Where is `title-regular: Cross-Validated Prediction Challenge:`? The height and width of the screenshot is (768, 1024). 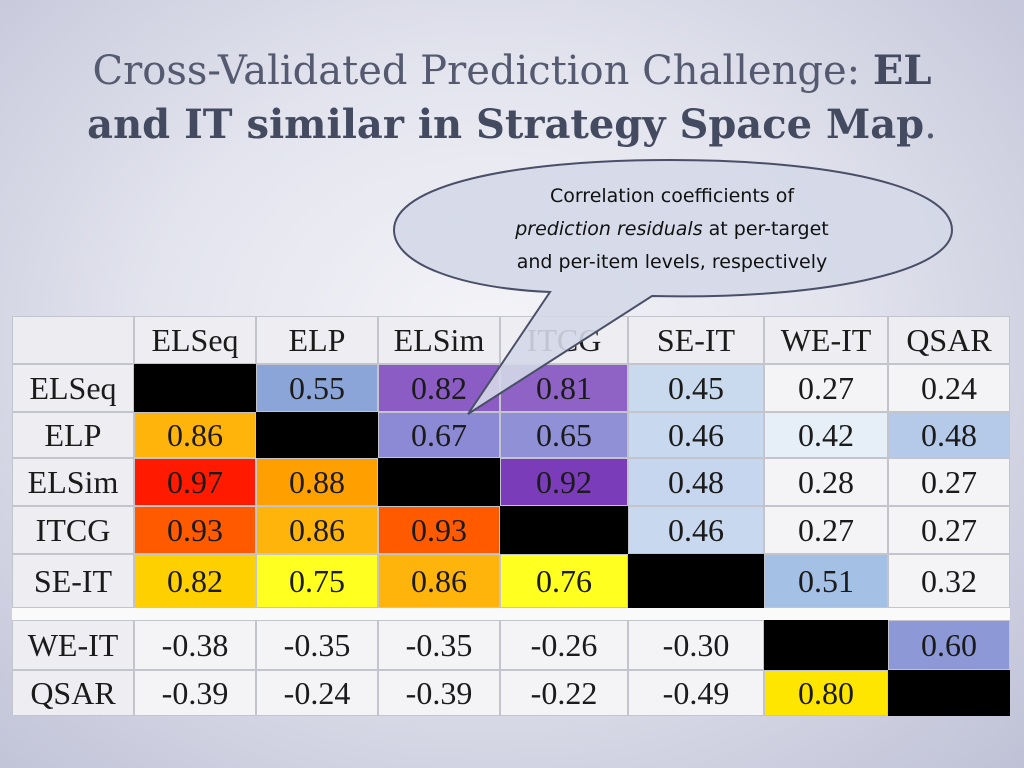 title-regular: Cross-Validated Prediction Challenge: is located at coordinates (482, 71).